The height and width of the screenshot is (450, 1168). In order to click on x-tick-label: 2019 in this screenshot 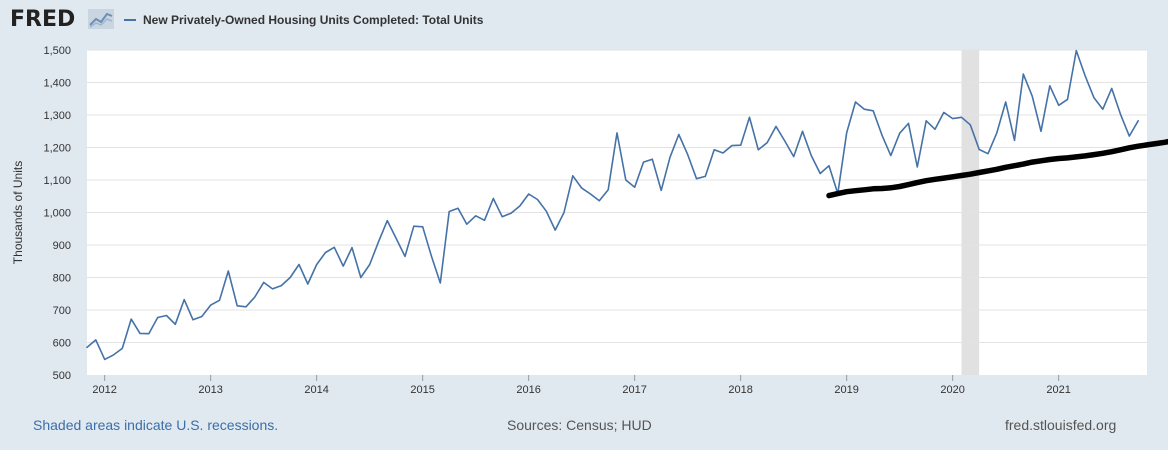, I will do `click(846, 390)`.